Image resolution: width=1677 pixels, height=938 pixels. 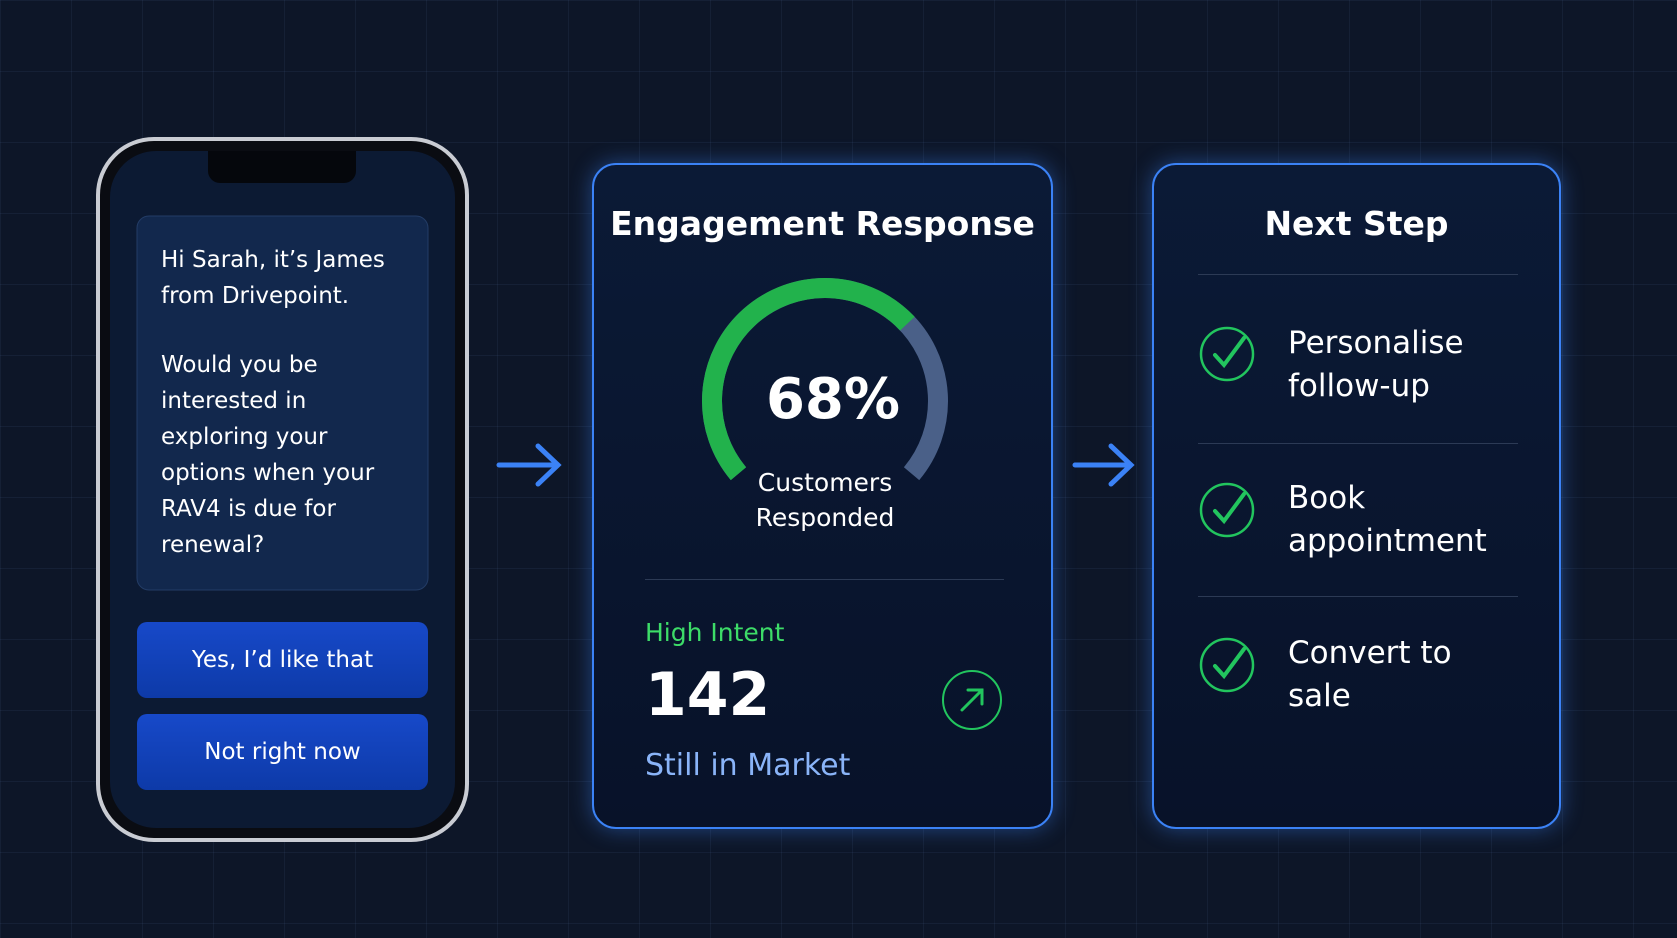 I want to click on reply-button: Not right now, so click(x=282, y=752).